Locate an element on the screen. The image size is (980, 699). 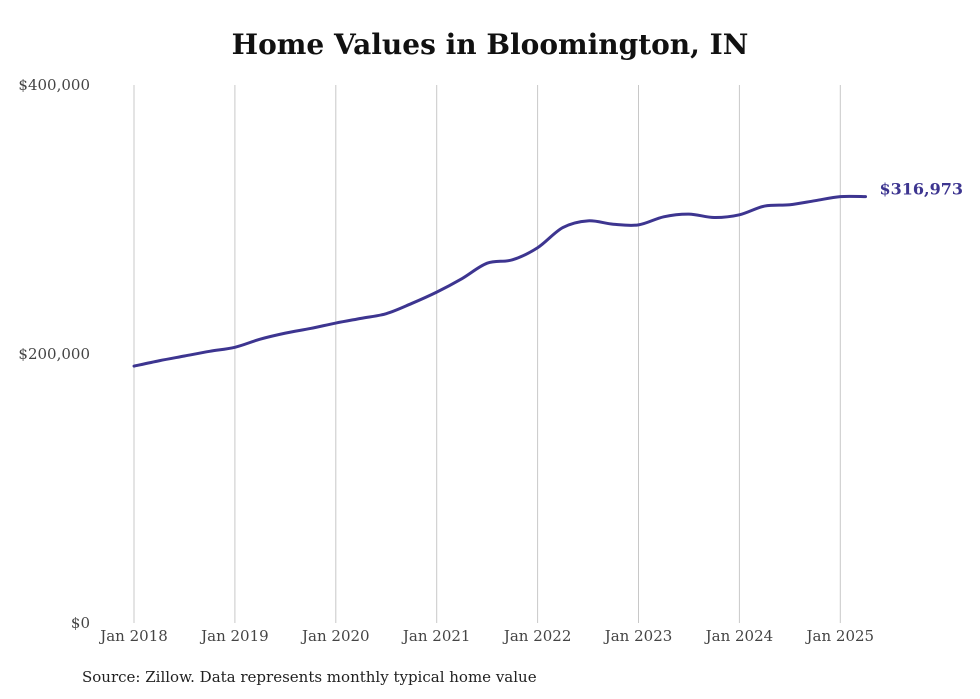
x-tick-label: Jan 2018 is located at coordinates (133, 636).